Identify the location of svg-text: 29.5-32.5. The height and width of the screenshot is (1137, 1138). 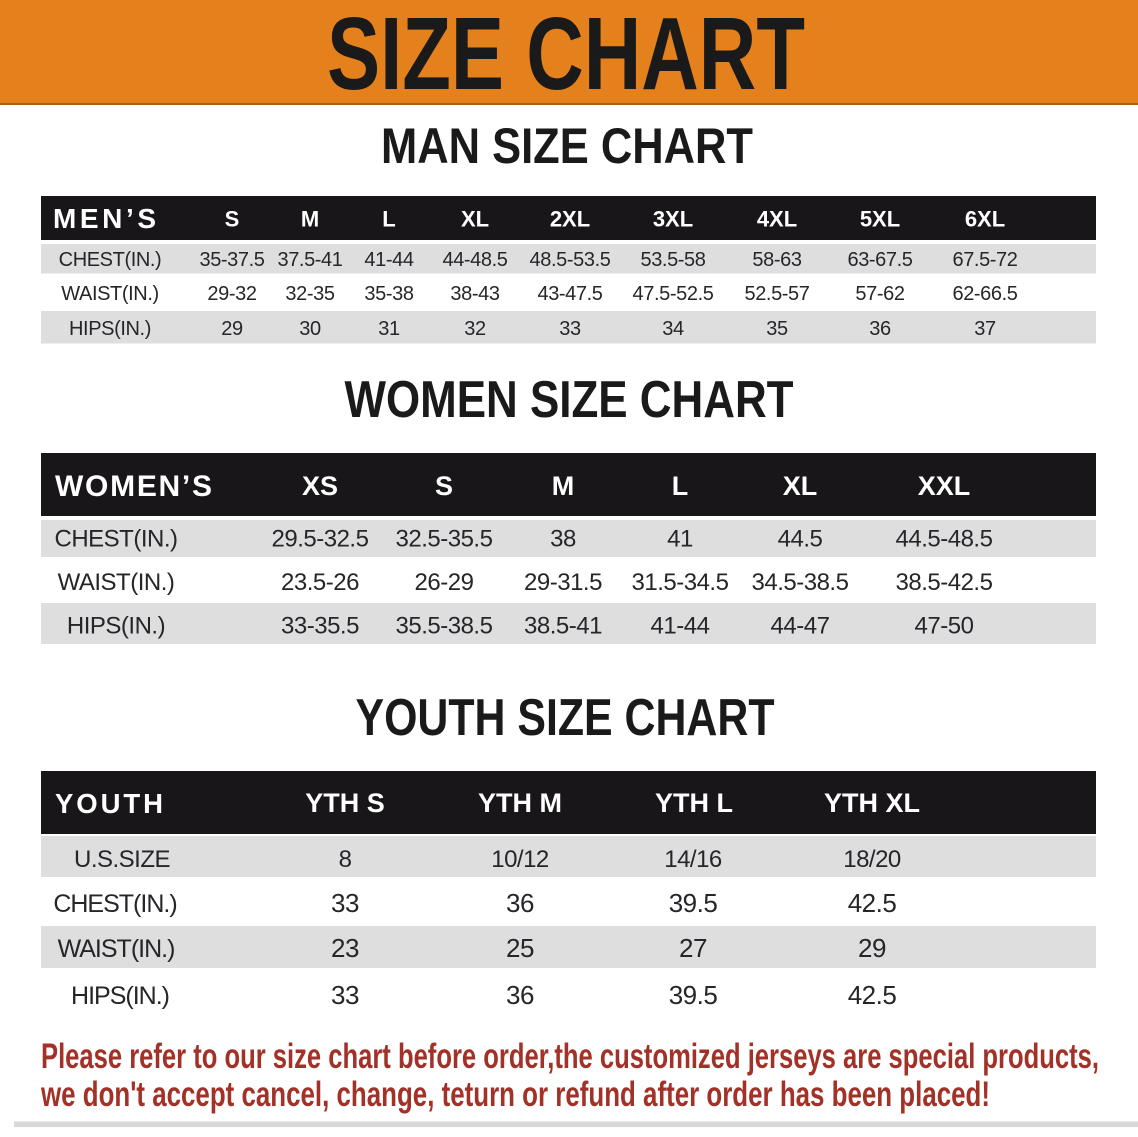
(320, 539).